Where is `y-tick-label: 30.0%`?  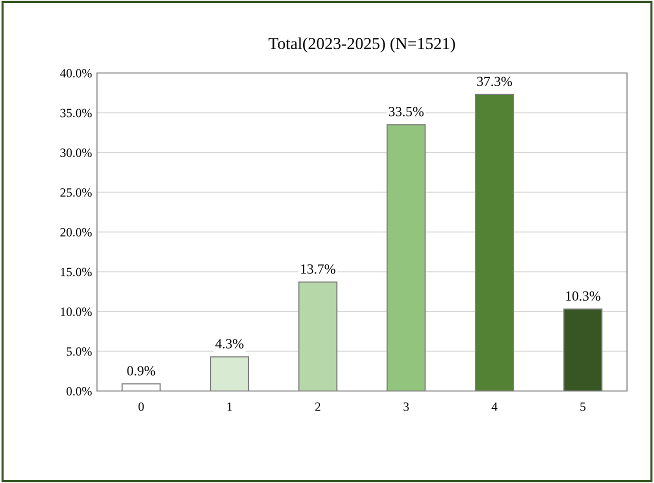
y-tick-label: 30.0% is located at coordinates (76, 153).